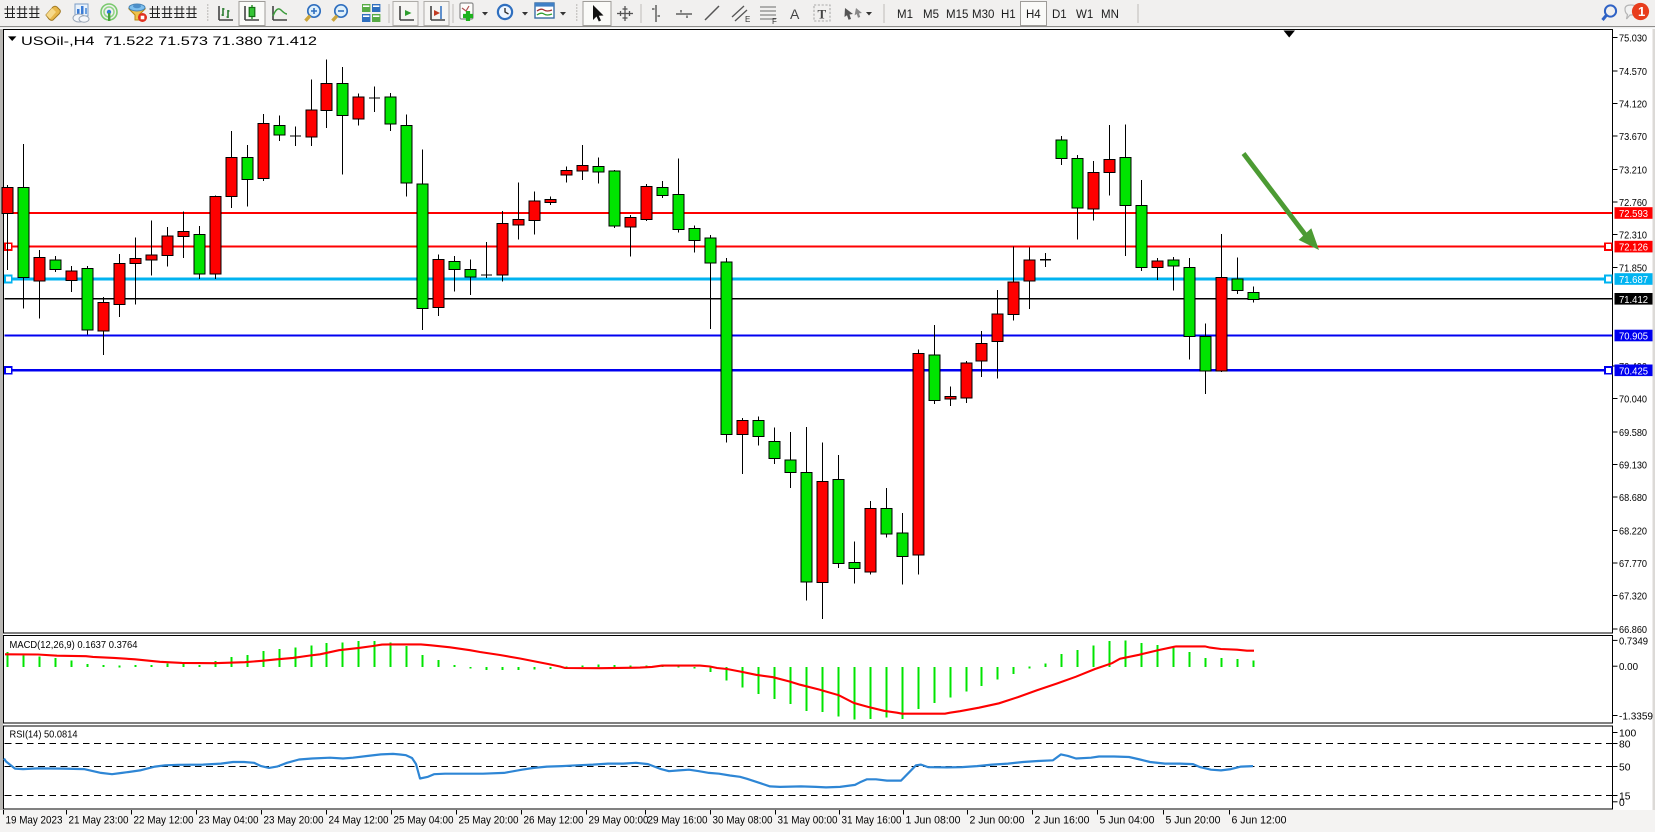 This screenshot has width=1655, height=832. I want to click on svg-text: 26 May 12:00, so click(554, 821).